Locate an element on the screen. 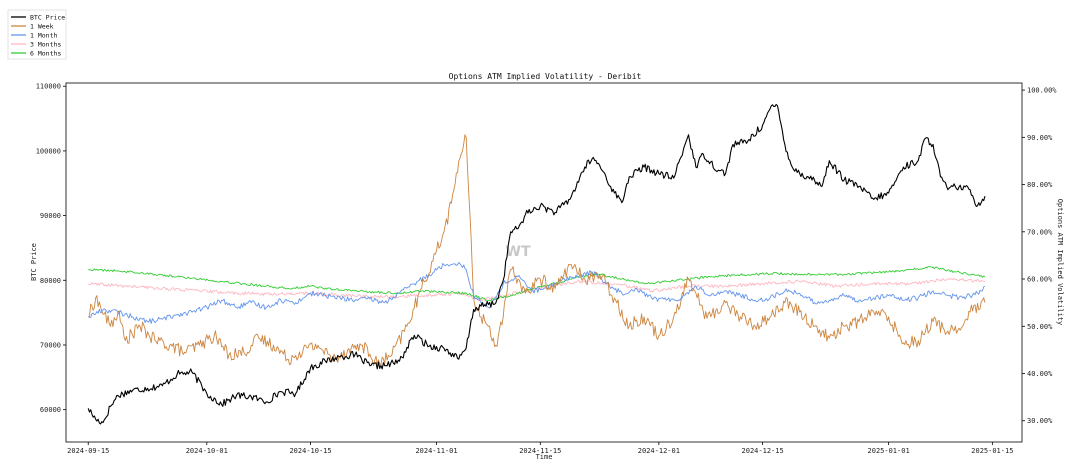 The width and height of the screenshot is (1071, 468). y-right-tick-label: 50.00% is located at coordinates (1040, 327).